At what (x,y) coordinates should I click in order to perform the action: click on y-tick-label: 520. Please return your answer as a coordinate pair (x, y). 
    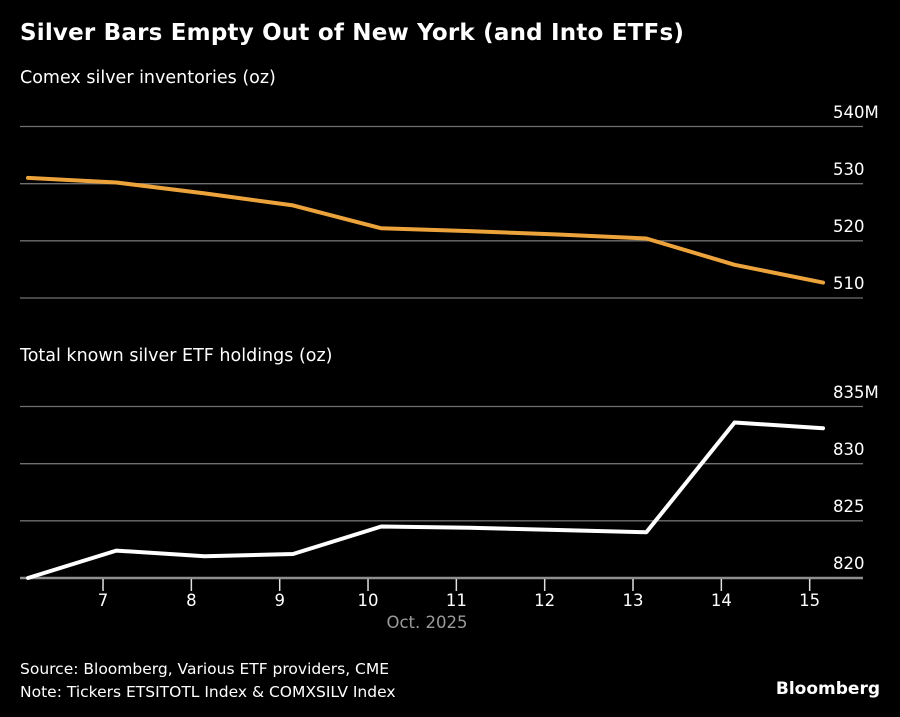
    Looking at the image, I should click on (849, 226).